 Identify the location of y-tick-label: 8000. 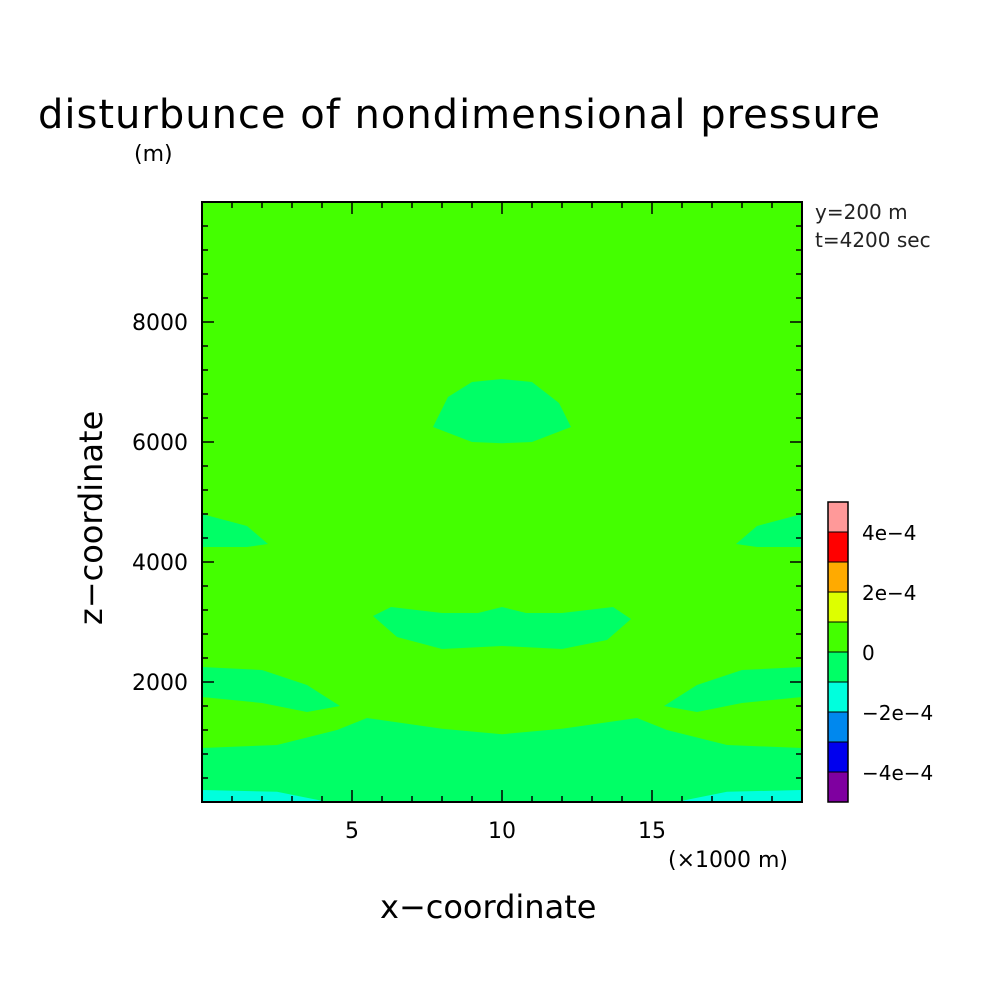
(160, 323).